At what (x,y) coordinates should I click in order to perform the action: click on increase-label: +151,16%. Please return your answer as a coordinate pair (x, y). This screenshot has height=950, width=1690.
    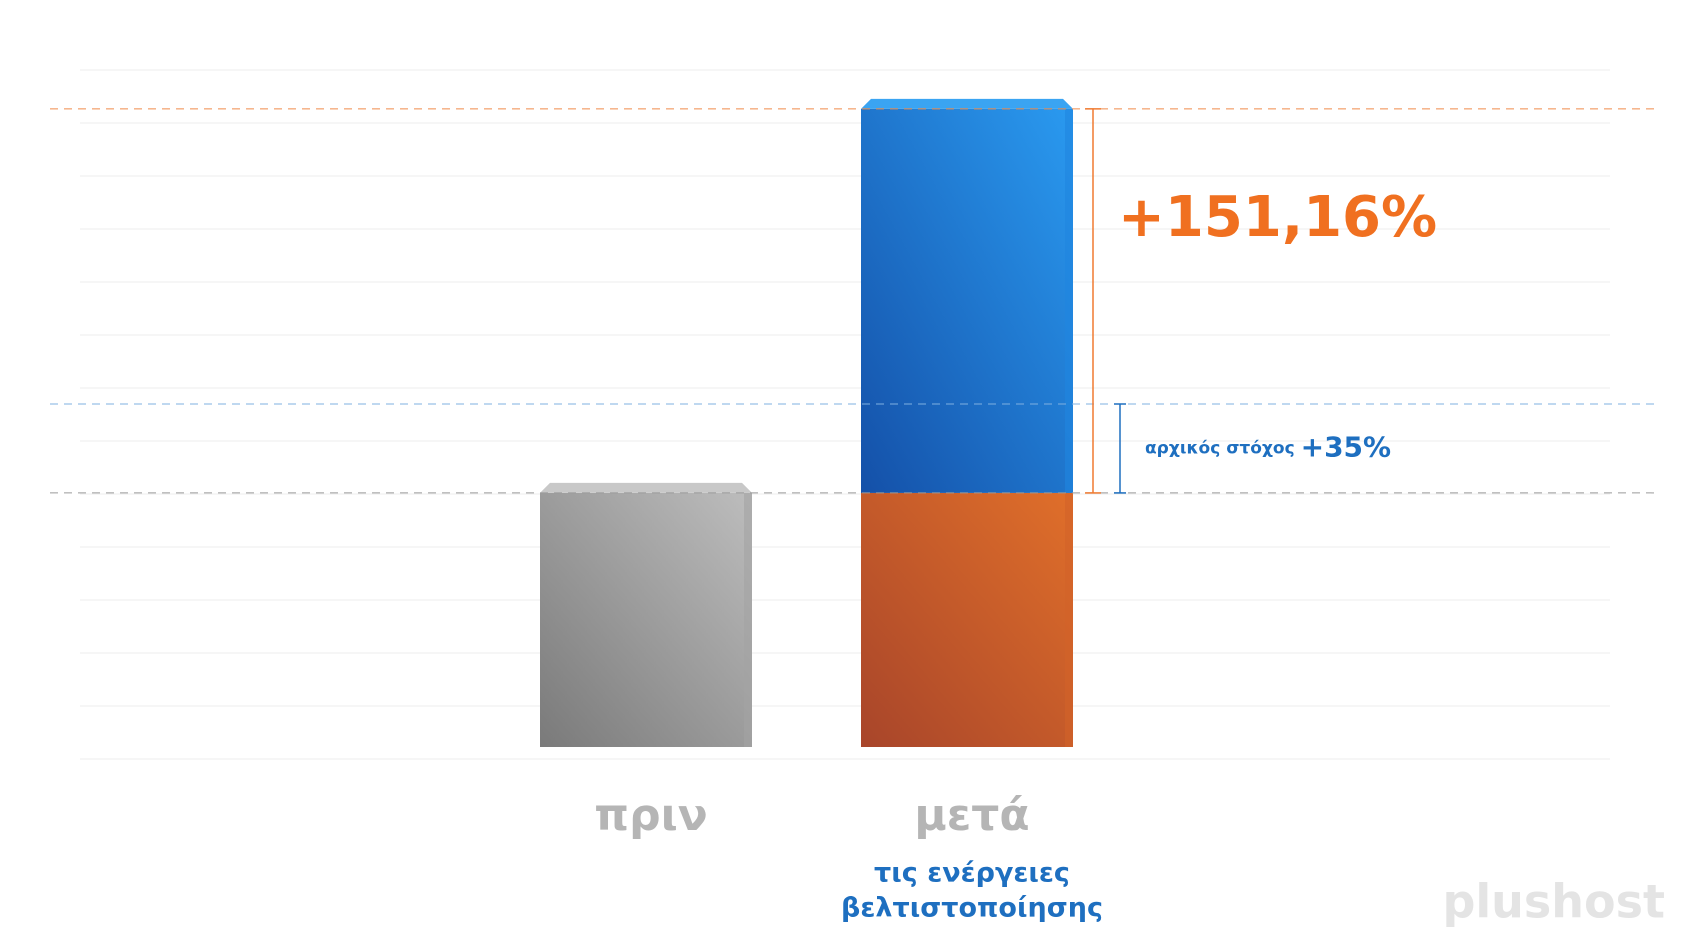
    Looking at the image, I should click on (1277, 217).